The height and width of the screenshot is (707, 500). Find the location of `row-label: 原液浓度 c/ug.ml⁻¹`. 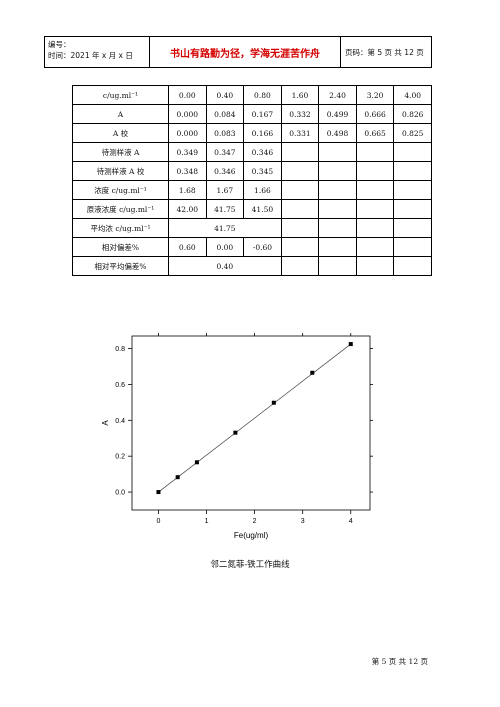

row-label: 原液浓度 c/ug.ml⁻¹ is located at coordinates (120, 209).